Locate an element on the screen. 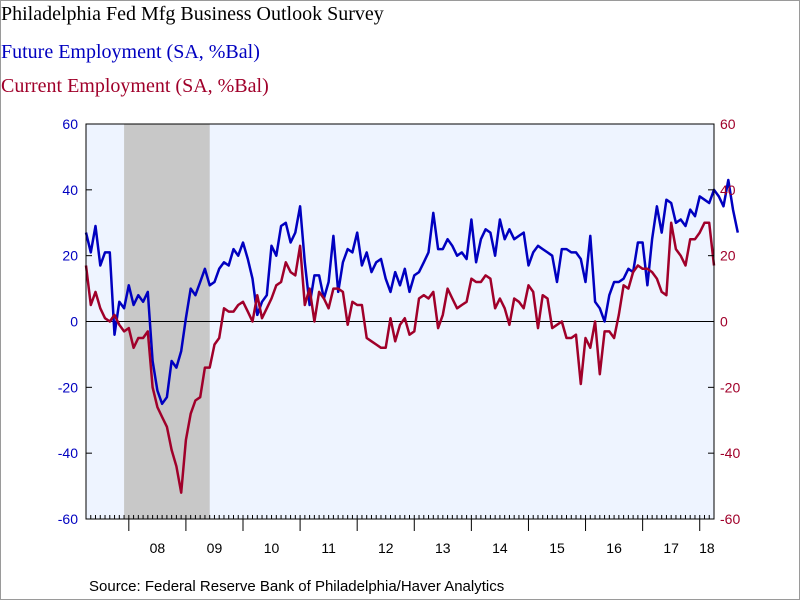  right-axis-tick-label: -60 is located at coordinates (730, 519).